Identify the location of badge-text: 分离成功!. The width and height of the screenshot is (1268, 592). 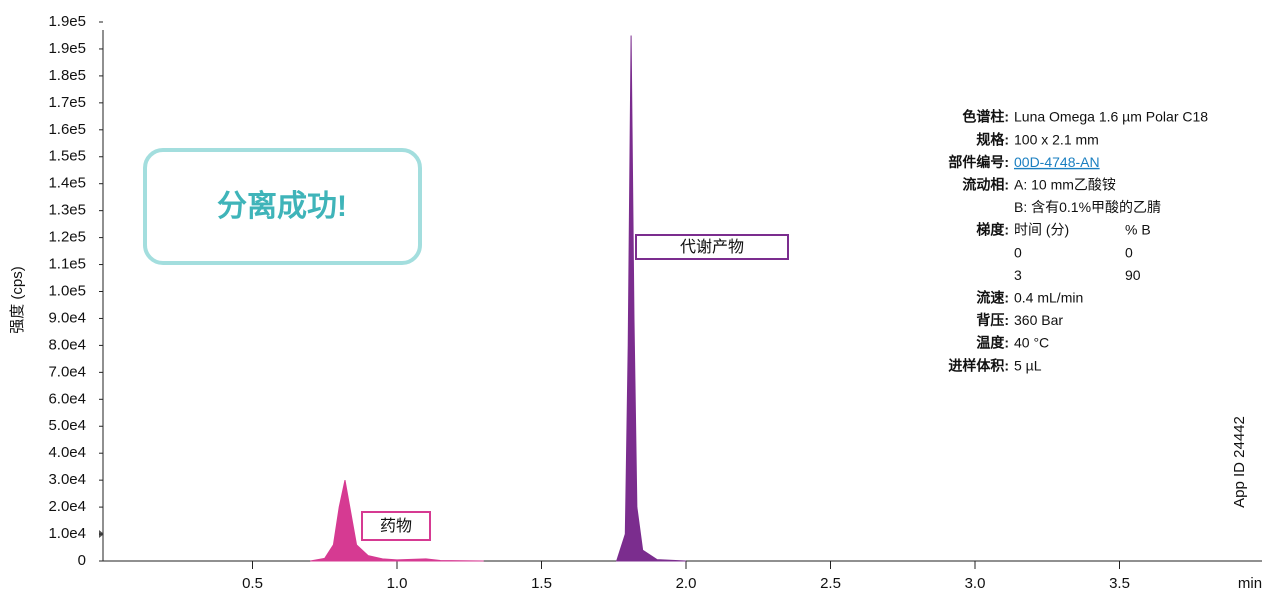
(282, 206).